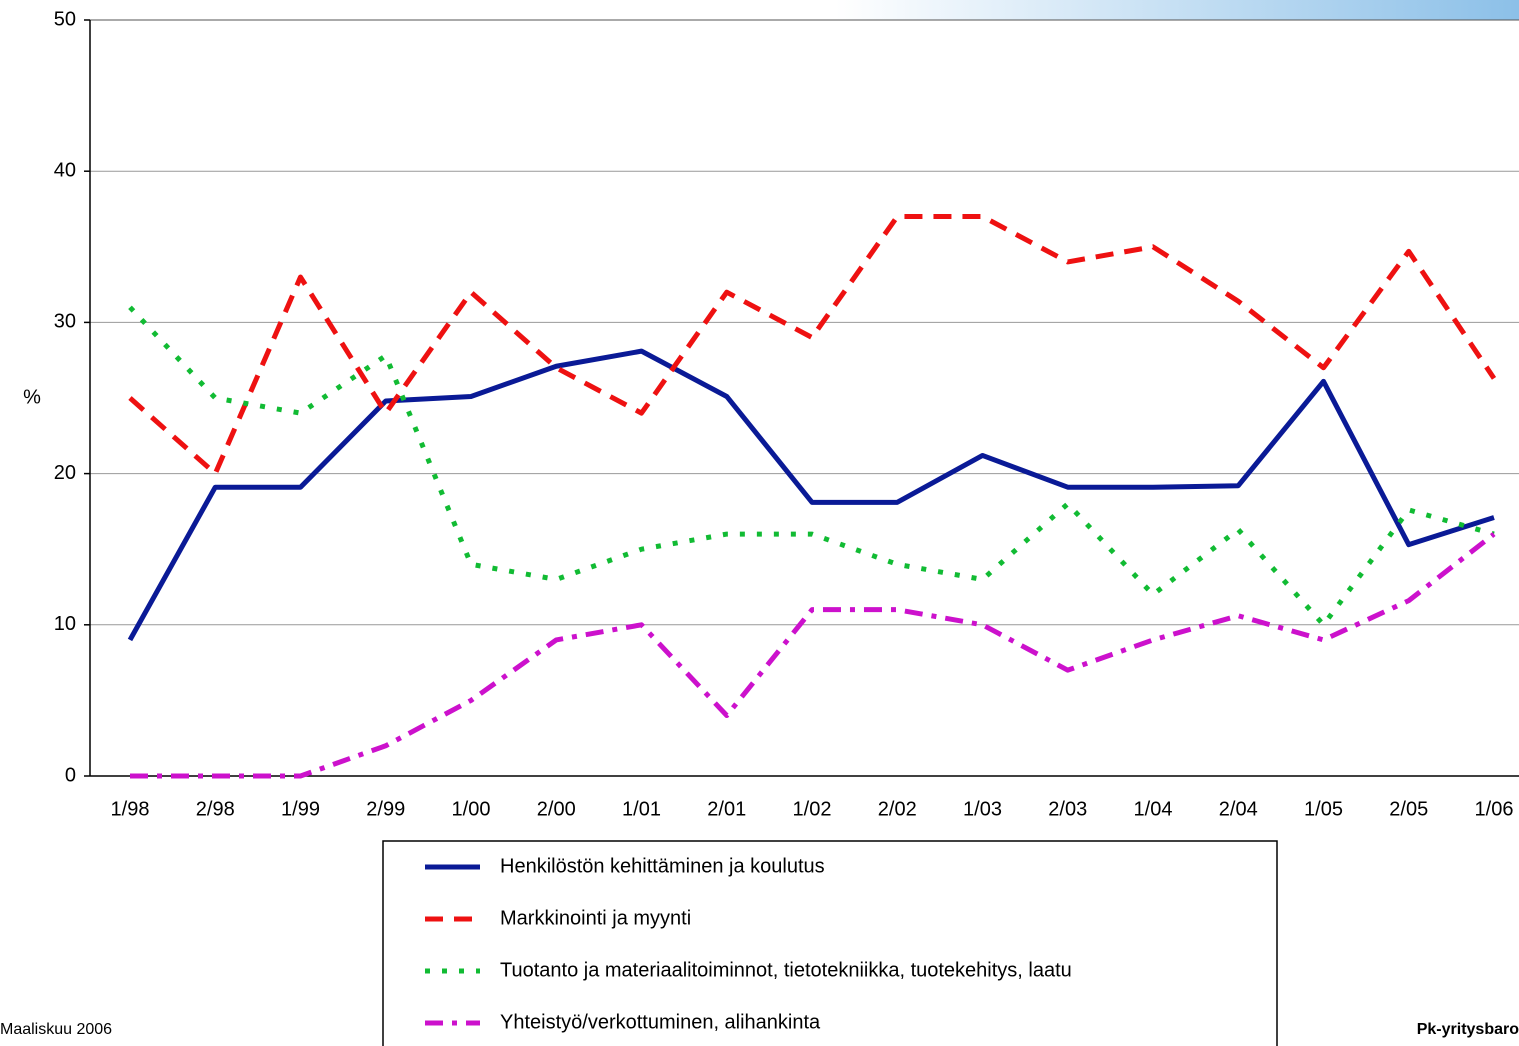 The width and height of the screenshot is (1519, 1046). Describe the element at coordinates (595, 918) in the screenshot. I see `legend-label: Markkinointi ja myynti` at that location.